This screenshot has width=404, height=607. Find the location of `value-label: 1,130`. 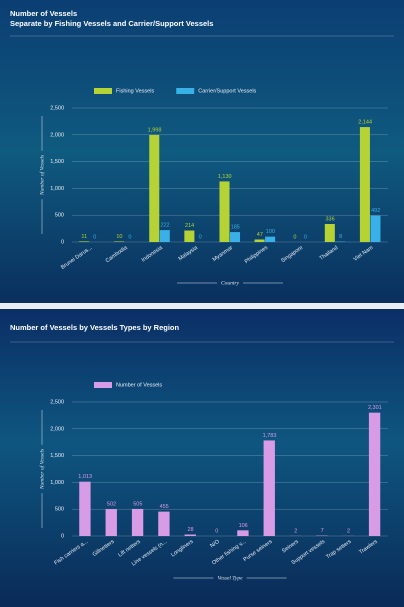

value-label: 1,130 is located at coordinates (225, 177).